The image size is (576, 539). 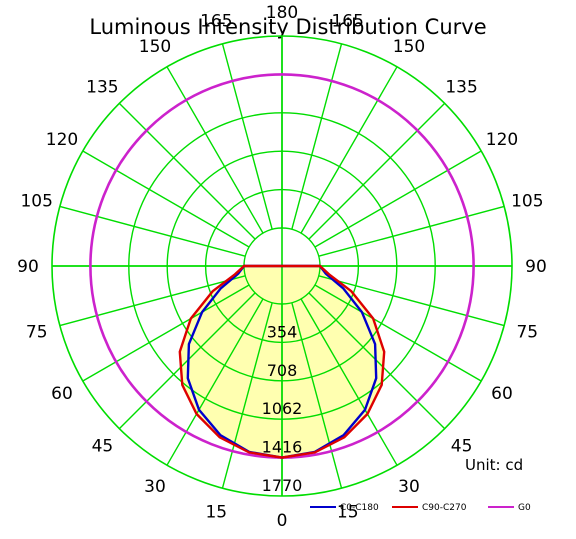 I want to click on chart-title: Luminous Intensity Distribution Curve, so click(x=287, y=27).